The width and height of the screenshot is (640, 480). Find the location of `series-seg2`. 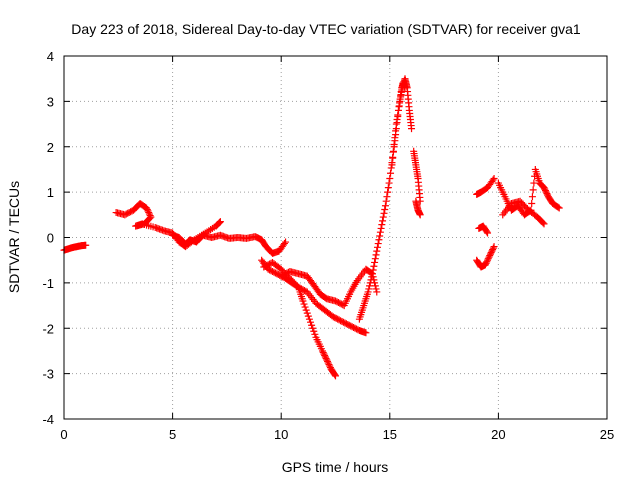

series-seg2 is located at coordinates (168, 225).